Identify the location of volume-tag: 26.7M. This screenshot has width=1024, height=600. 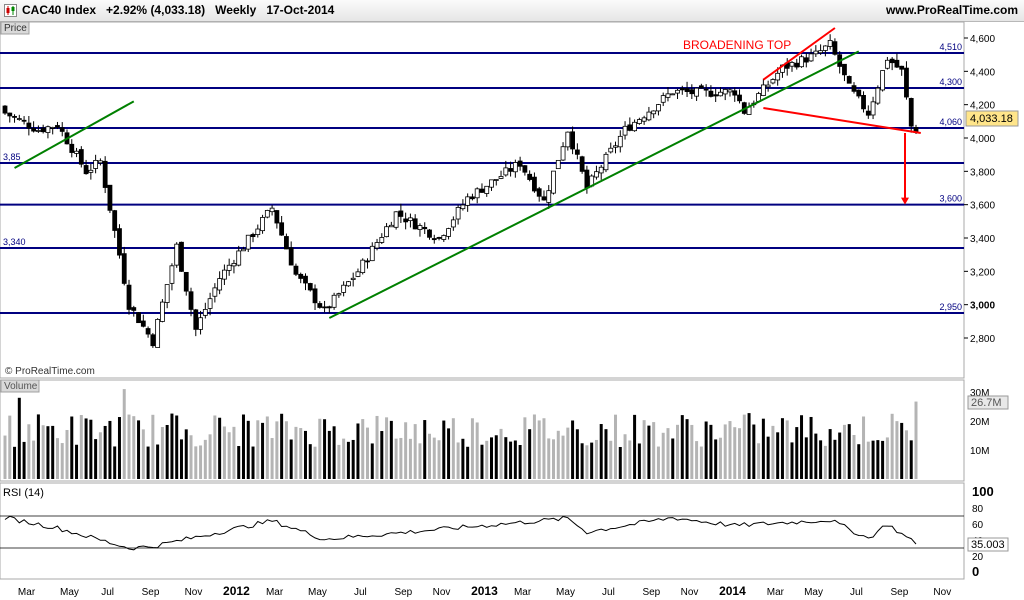
(986, 403).